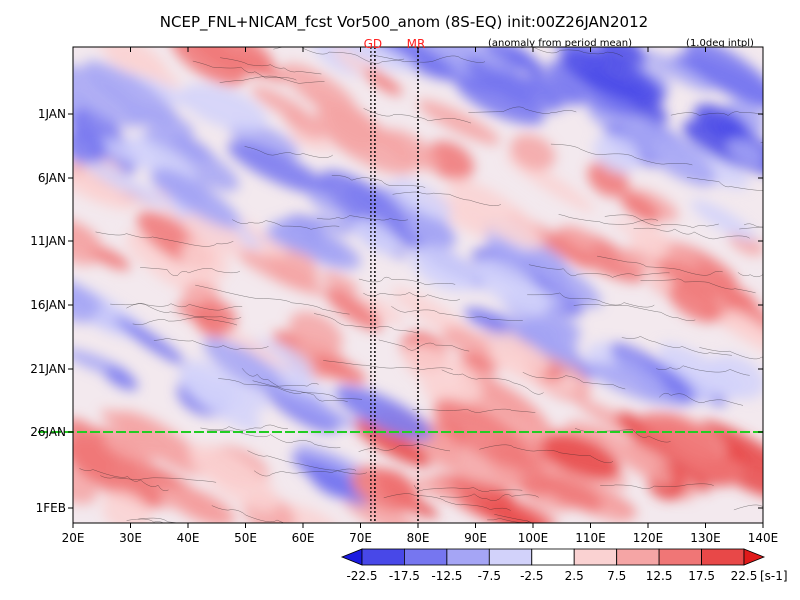 The image size is (800, 600). Describe the element at coordinates (531, 576) in the screenshot. I see `colorbar-level-label: -2.5` at that location.